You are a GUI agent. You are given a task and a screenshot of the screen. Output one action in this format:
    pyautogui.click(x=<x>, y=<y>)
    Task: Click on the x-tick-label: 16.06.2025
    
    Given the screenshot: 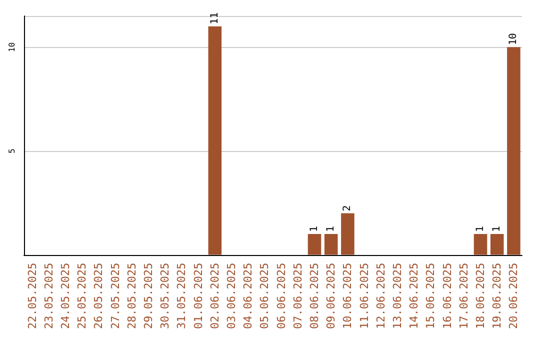 What is the action you would take?
    pyautogui.click(x=447, y=296)
    